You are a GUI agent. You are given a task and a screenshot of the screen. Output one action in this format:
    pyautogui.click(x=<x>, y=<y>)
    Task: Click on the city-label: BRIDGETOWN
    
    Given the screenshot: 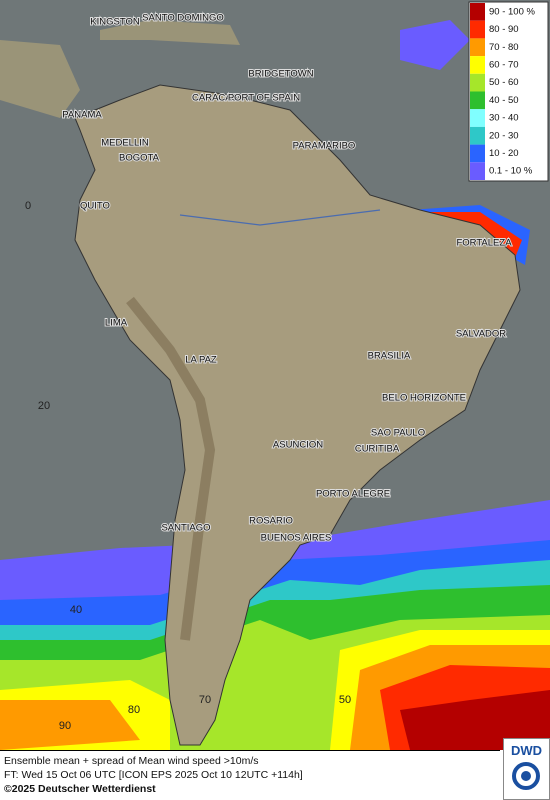 What is the action you would take?
    pyautogui.click(x=280, y=74)
    